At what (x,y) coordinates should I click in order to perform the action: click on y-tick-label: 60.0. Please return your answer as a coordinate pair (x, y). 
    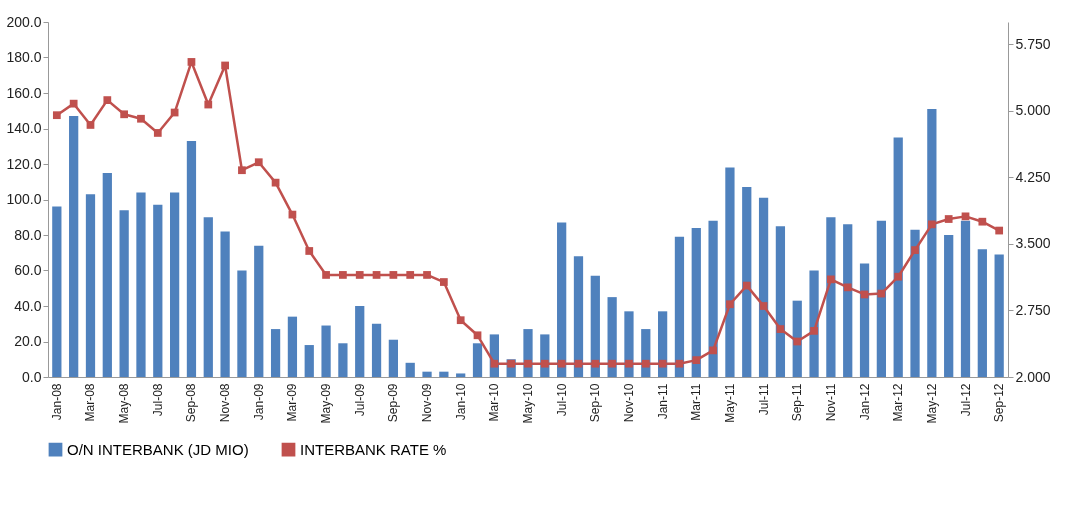
    Looking at the image, I should click on (28, 270).